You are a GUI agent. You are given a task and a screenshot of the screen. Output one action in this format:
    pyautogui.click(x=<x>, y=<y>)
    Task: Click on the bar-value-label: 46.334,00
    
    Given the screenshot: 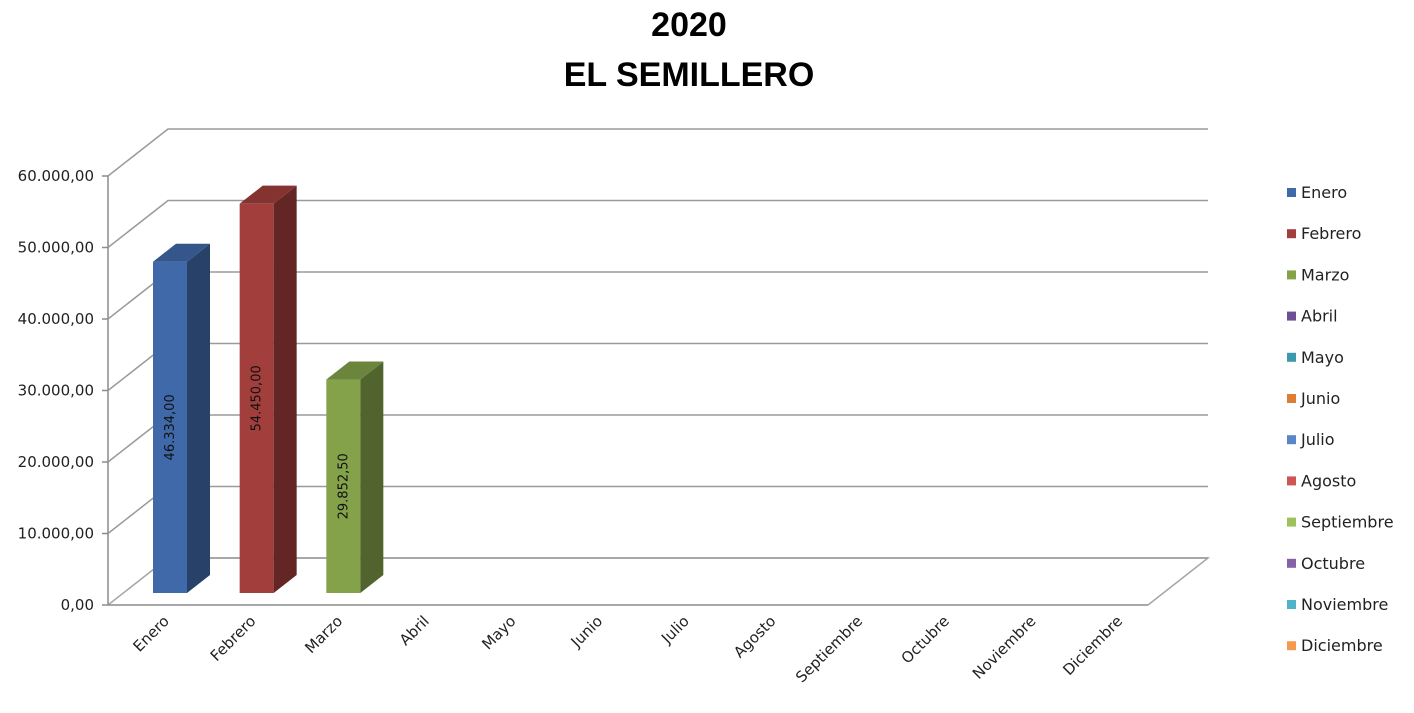 What is the action you would take?
    pyautogui.click(x=170, y=427)
    